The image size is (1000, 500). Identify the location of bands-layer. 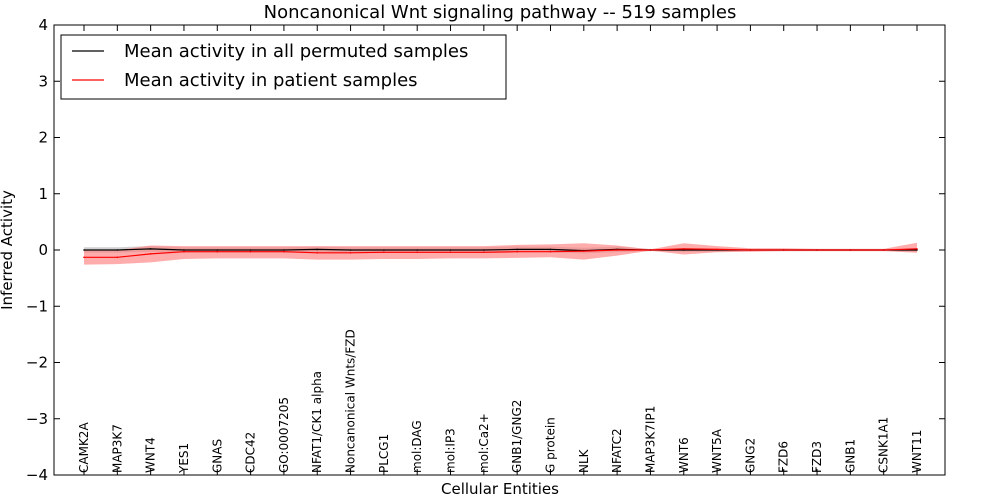
(500, 253).